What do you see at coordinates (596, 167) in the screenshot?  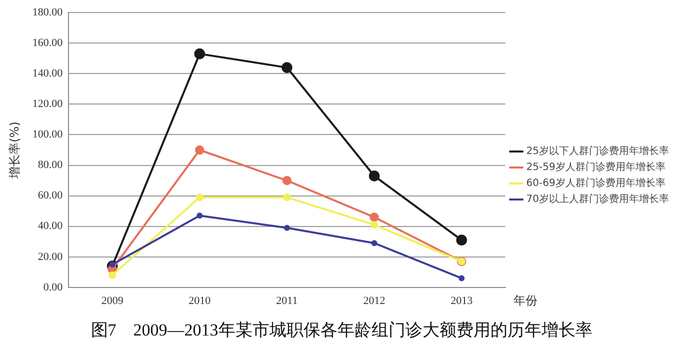 I see `legend-label: 25-59岁人群门诊费用年增长率` at bounding box center [596, 167].